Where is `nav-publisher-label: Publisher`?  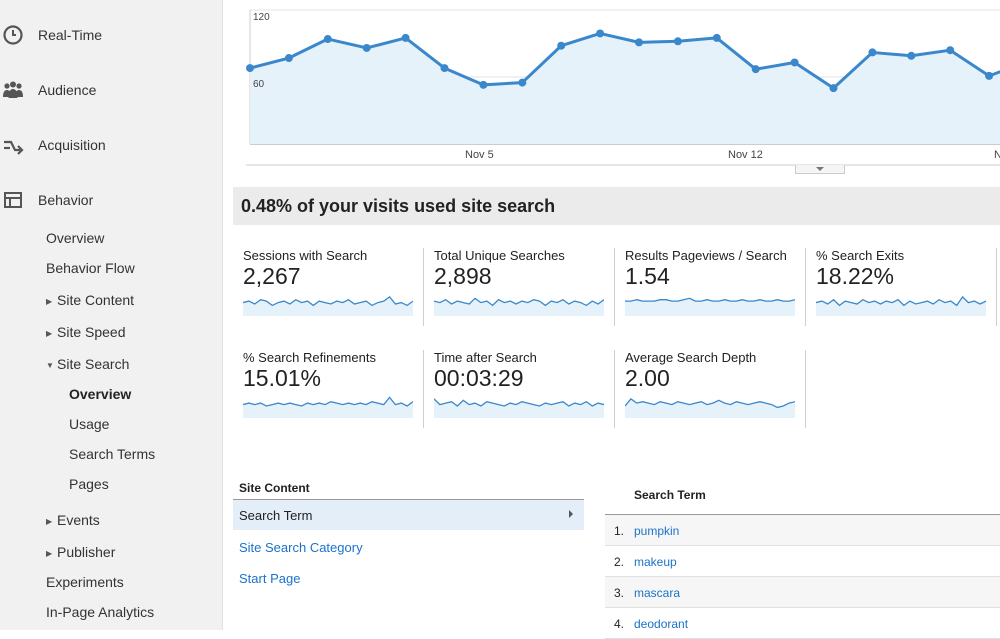 nav-publisher-label: Publisher is located at coordinates (86, 552).